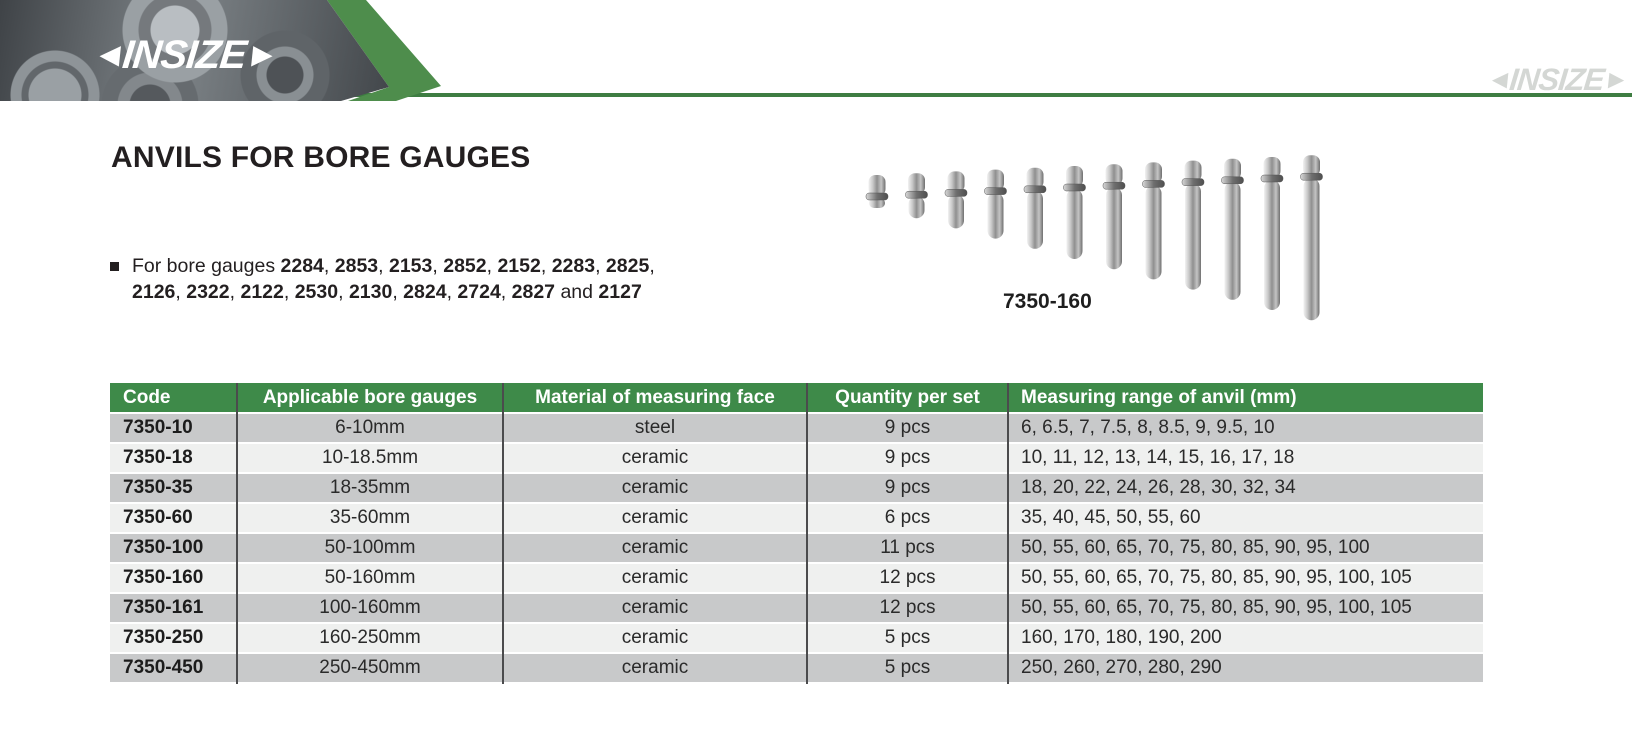  What do you see at coordinates (356, 266) in the screenshot?
I see `bore-gauge-model: 2853` at bounding box center [356, 266].